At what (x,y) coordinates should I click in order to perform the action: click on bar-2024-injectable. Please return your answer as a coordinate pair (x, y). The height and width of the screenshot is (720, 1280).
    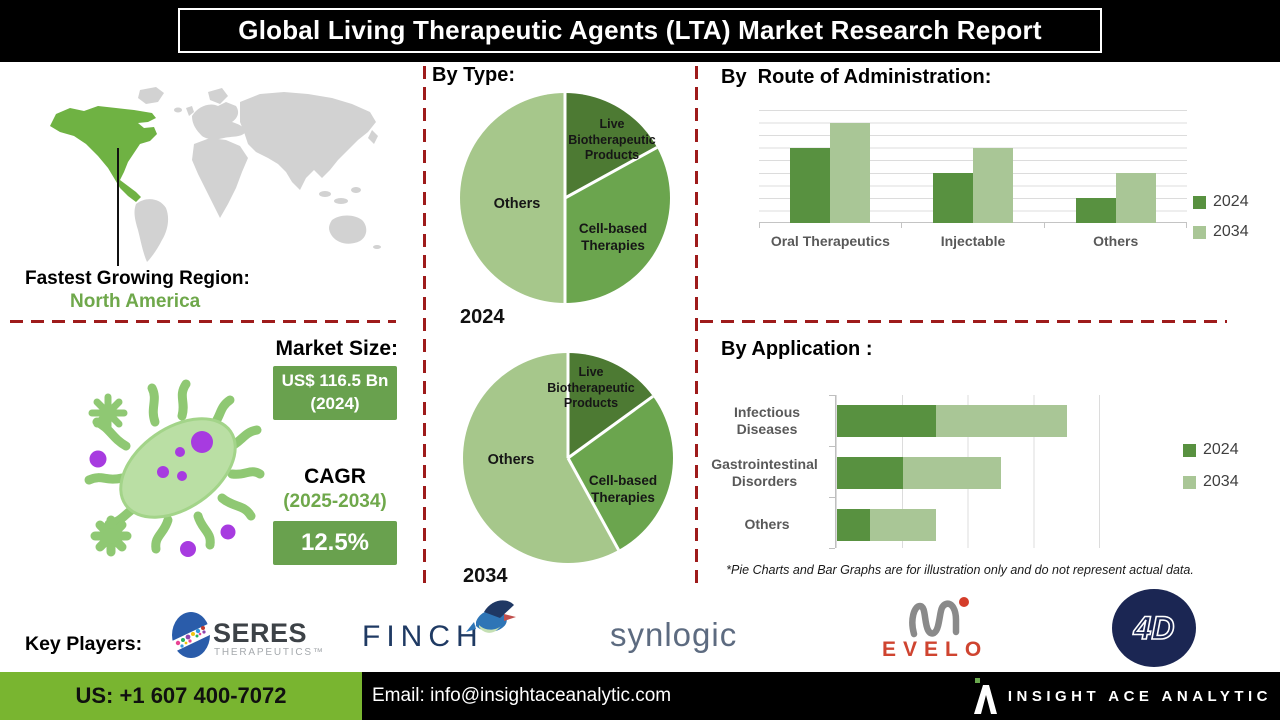
    Looking at the image, I should click on (953, 197).